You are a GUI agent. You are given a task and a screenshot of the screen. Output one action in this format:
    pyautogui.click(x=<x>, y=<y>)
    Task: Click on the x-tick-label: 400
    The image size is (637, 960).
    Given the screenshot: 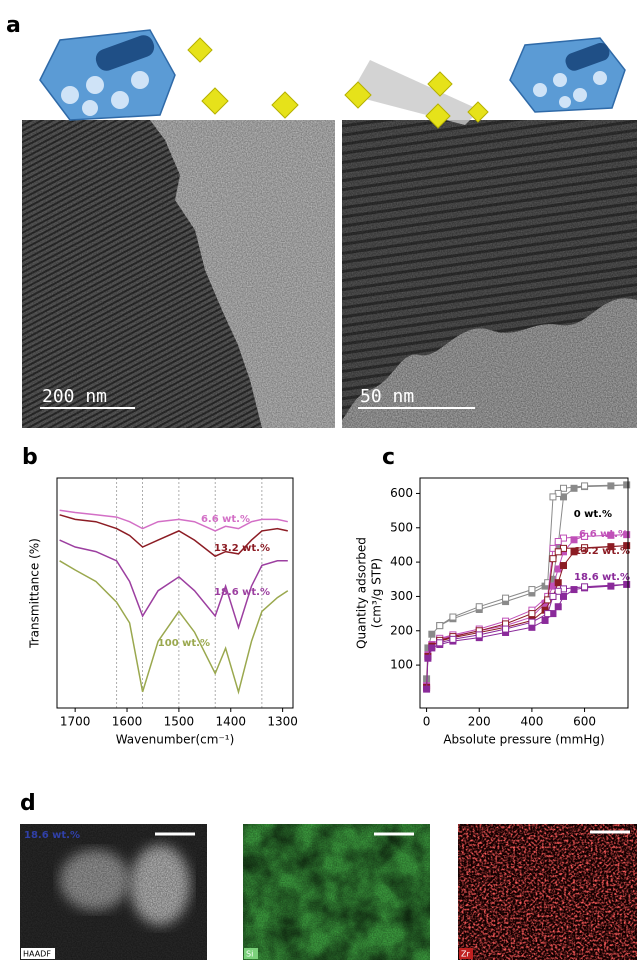 What is the action you would take?
    pyautogui.click(x=531, y=722)
    